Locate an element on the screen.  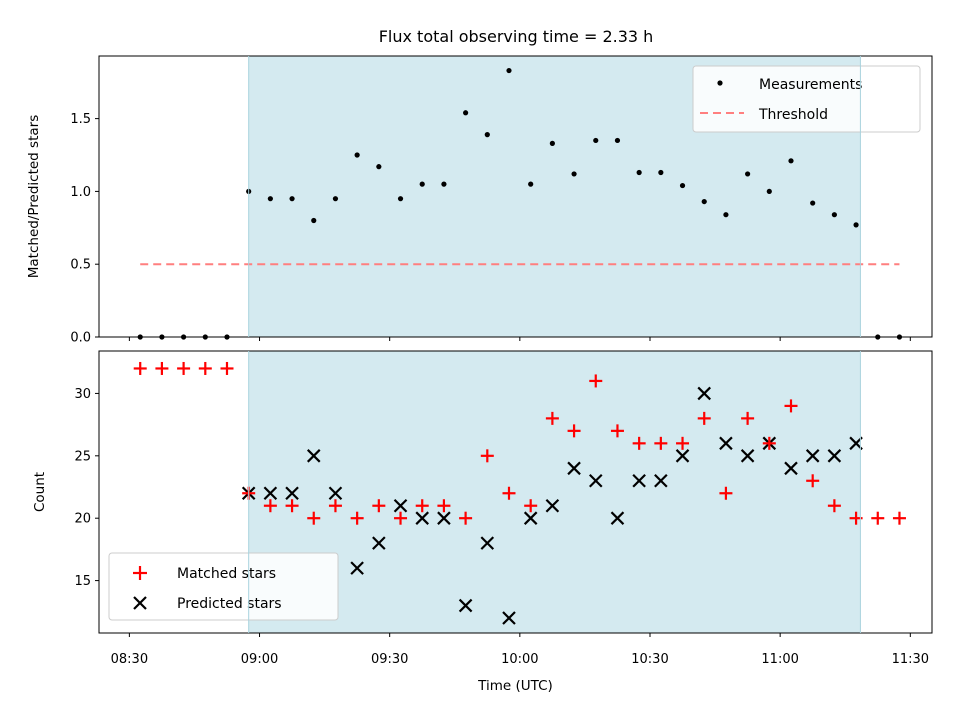
top-y-tick-label: 1.0 is located at coordinates (80, 192).